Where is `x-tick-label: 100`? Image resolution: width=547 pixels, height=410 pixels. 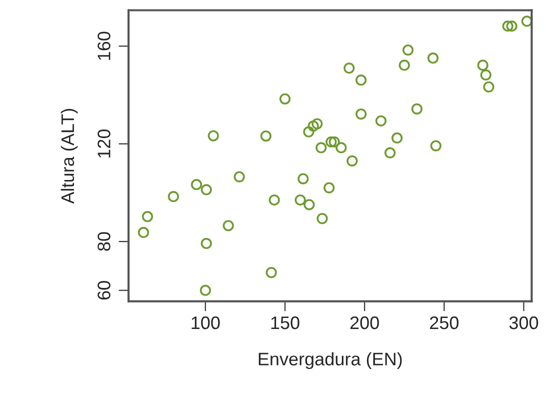
x-tick-label: 100 is located at coordinates (206, 323).